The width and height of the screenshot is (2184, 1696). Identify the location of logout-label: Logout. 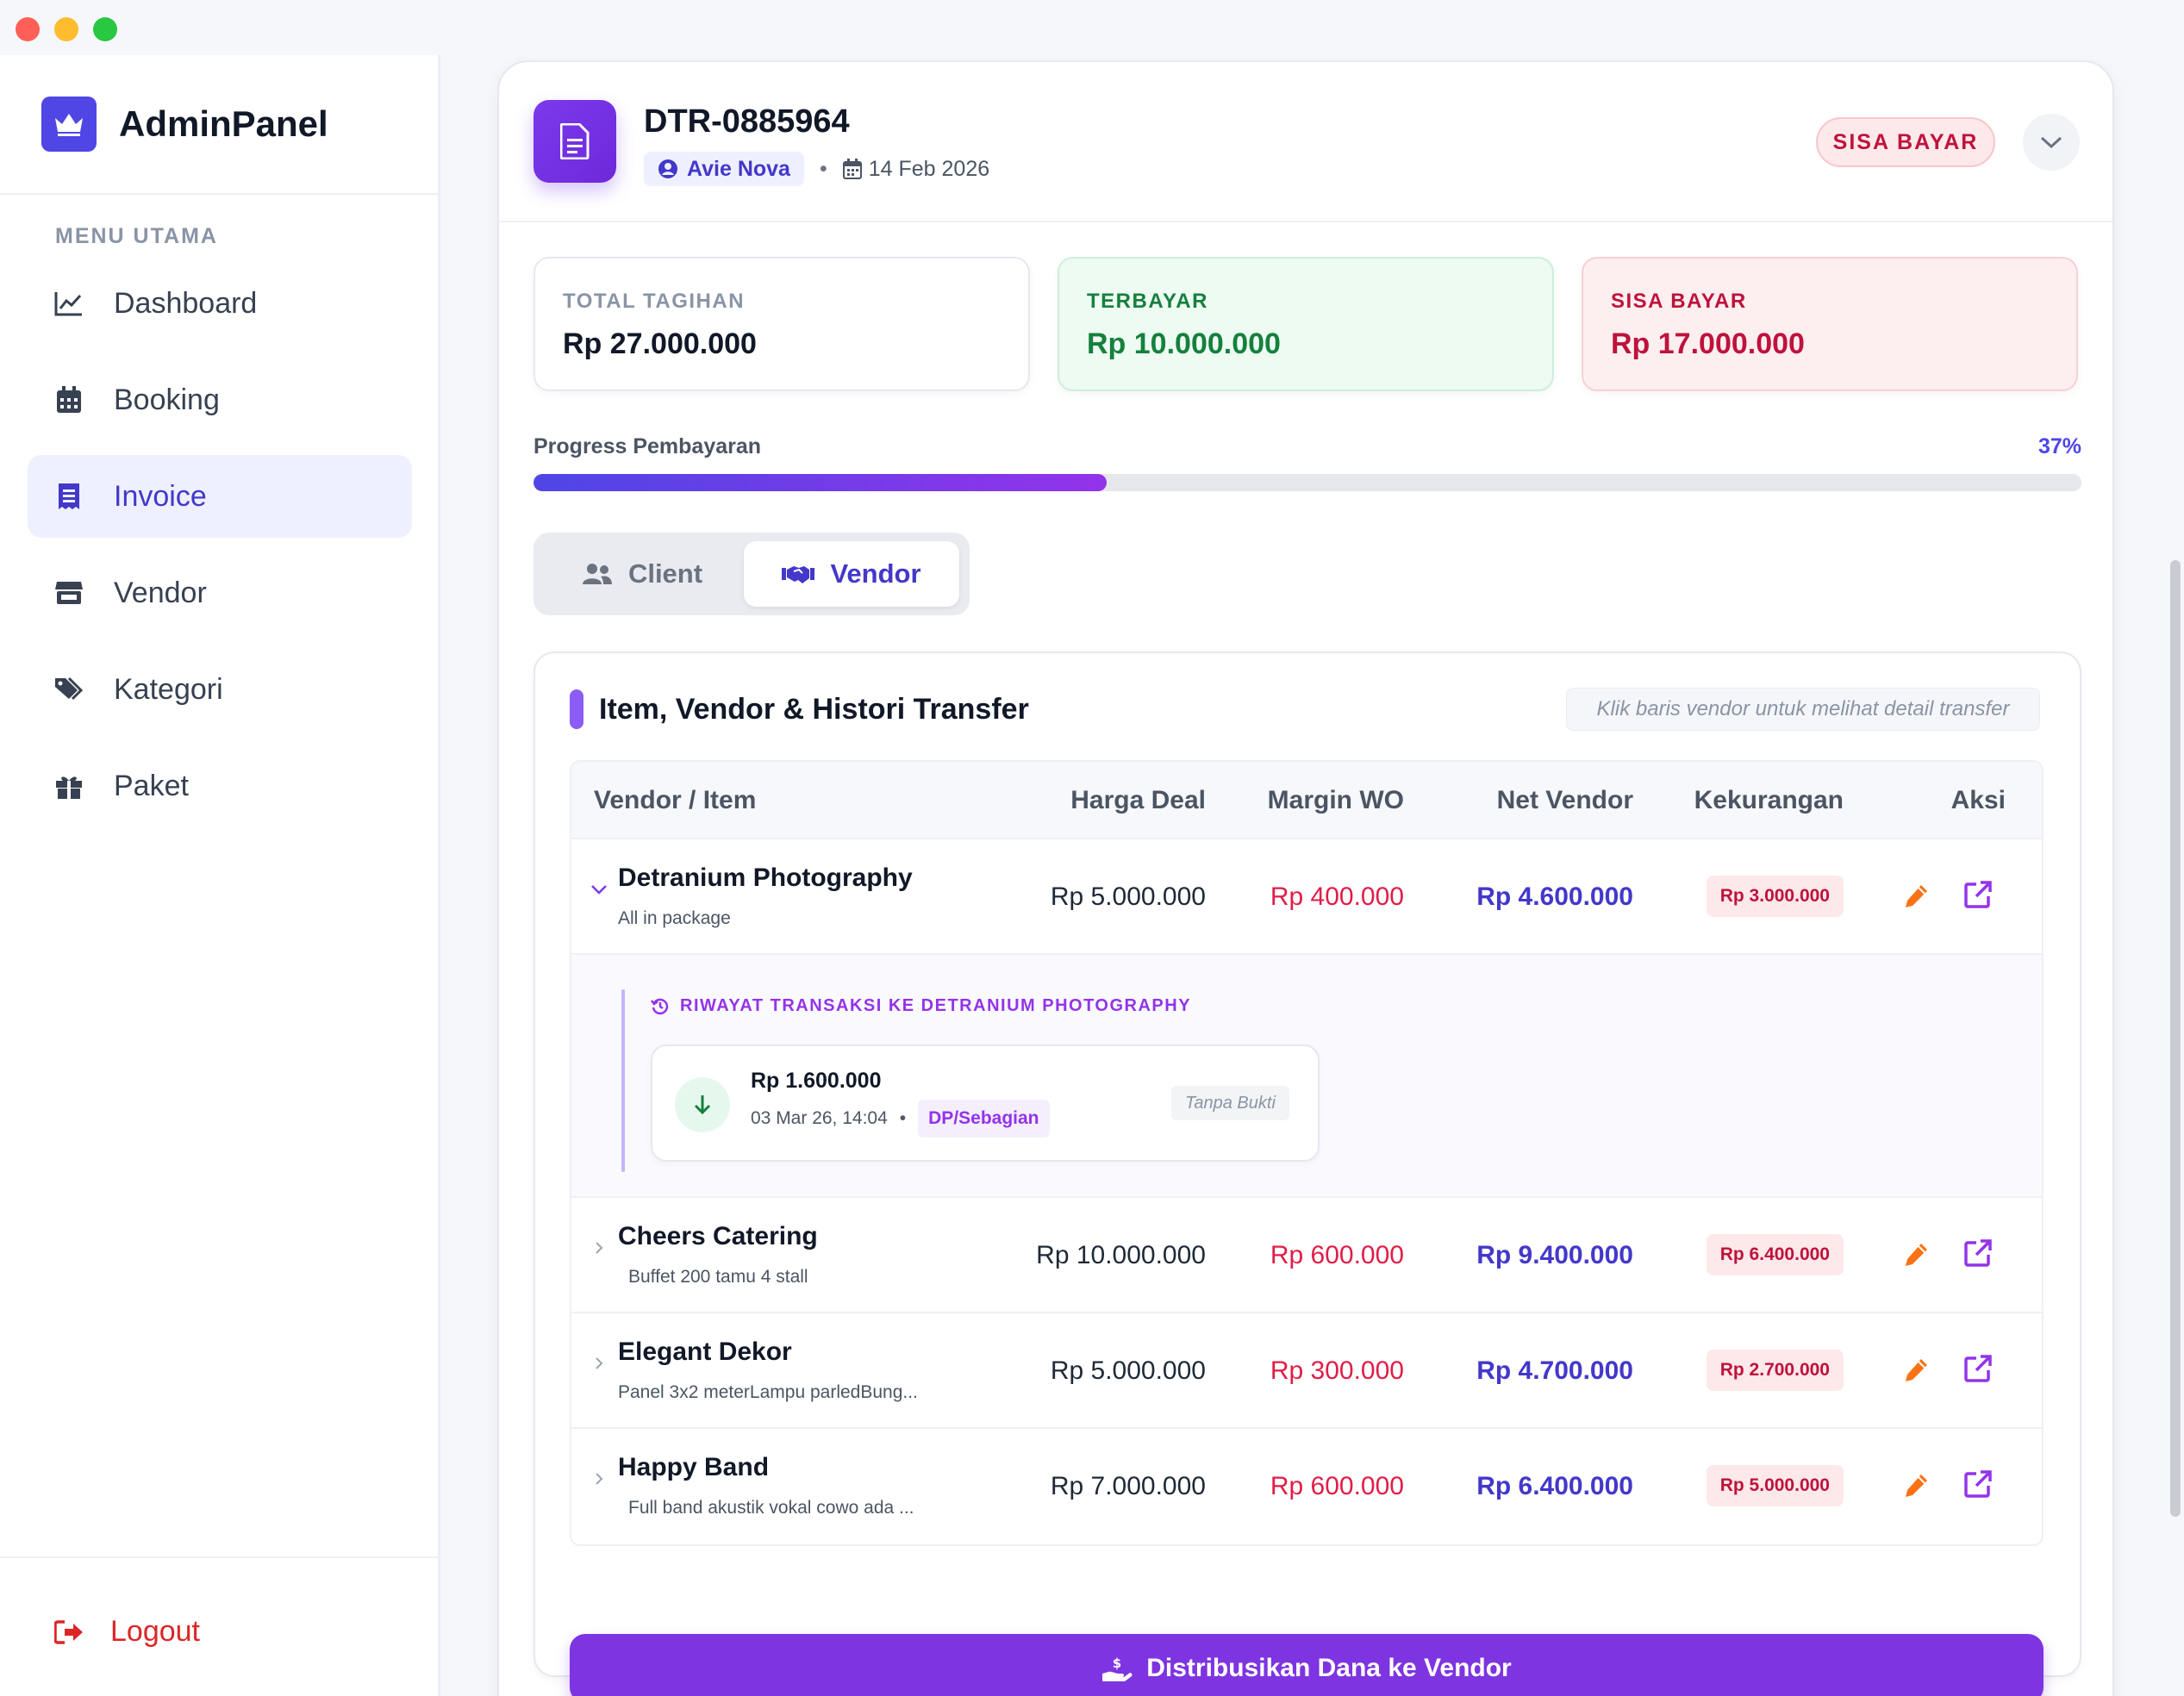
(155, 1632).